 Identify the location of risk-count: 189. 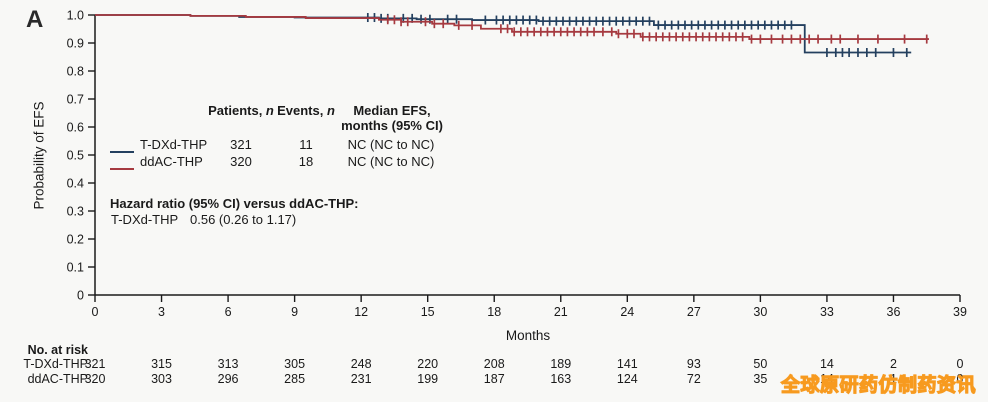
(561, 364).